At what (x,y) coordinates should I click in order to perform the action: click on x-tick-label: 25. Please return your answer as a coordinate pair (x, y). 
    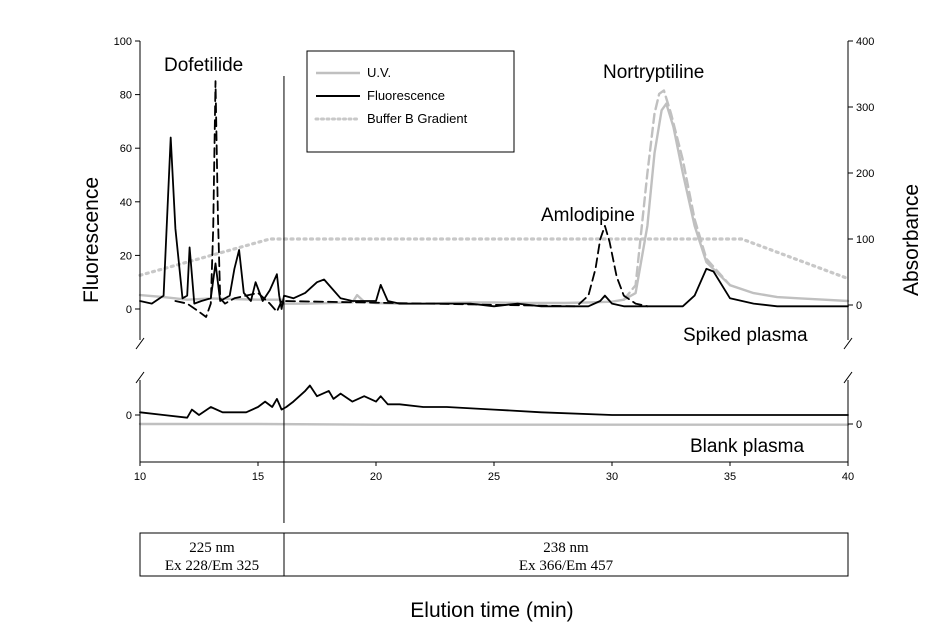
    Looking at the image, I should click on (494, 477).